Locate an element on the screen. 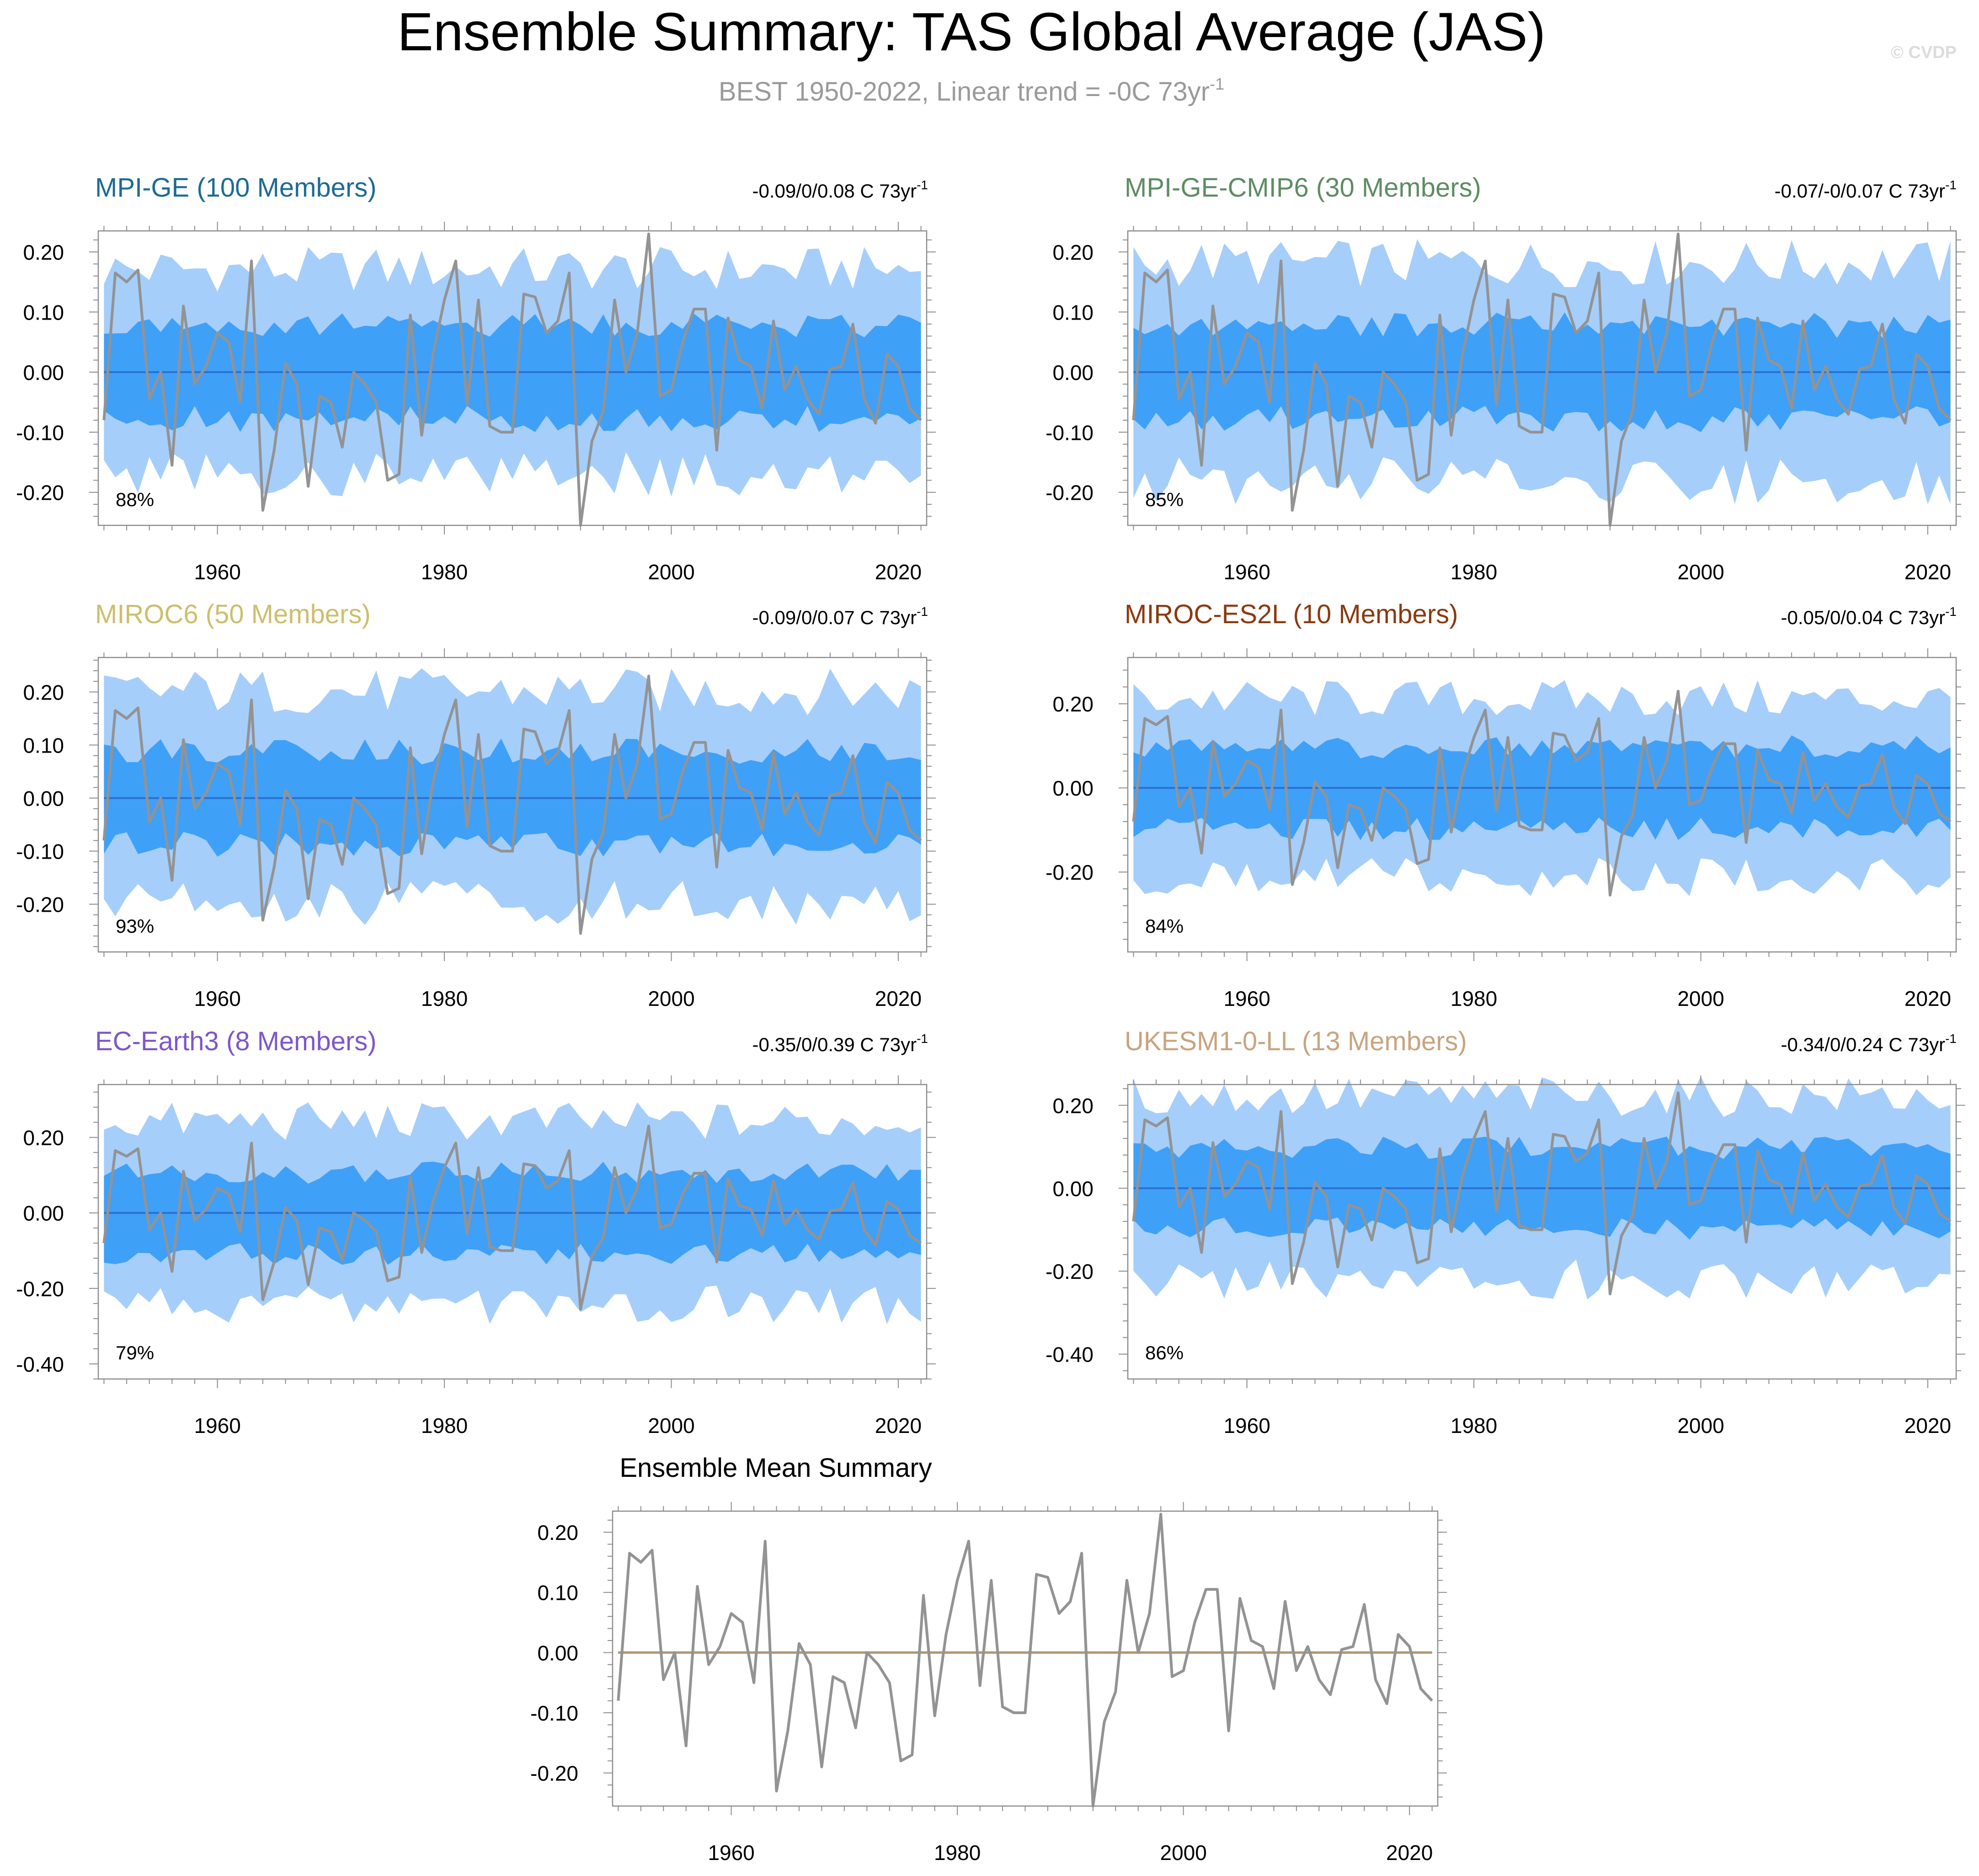 The image size is (1979, 1876). figure-subtitle-superscript: -1 is located at coordinates (1217, 84).